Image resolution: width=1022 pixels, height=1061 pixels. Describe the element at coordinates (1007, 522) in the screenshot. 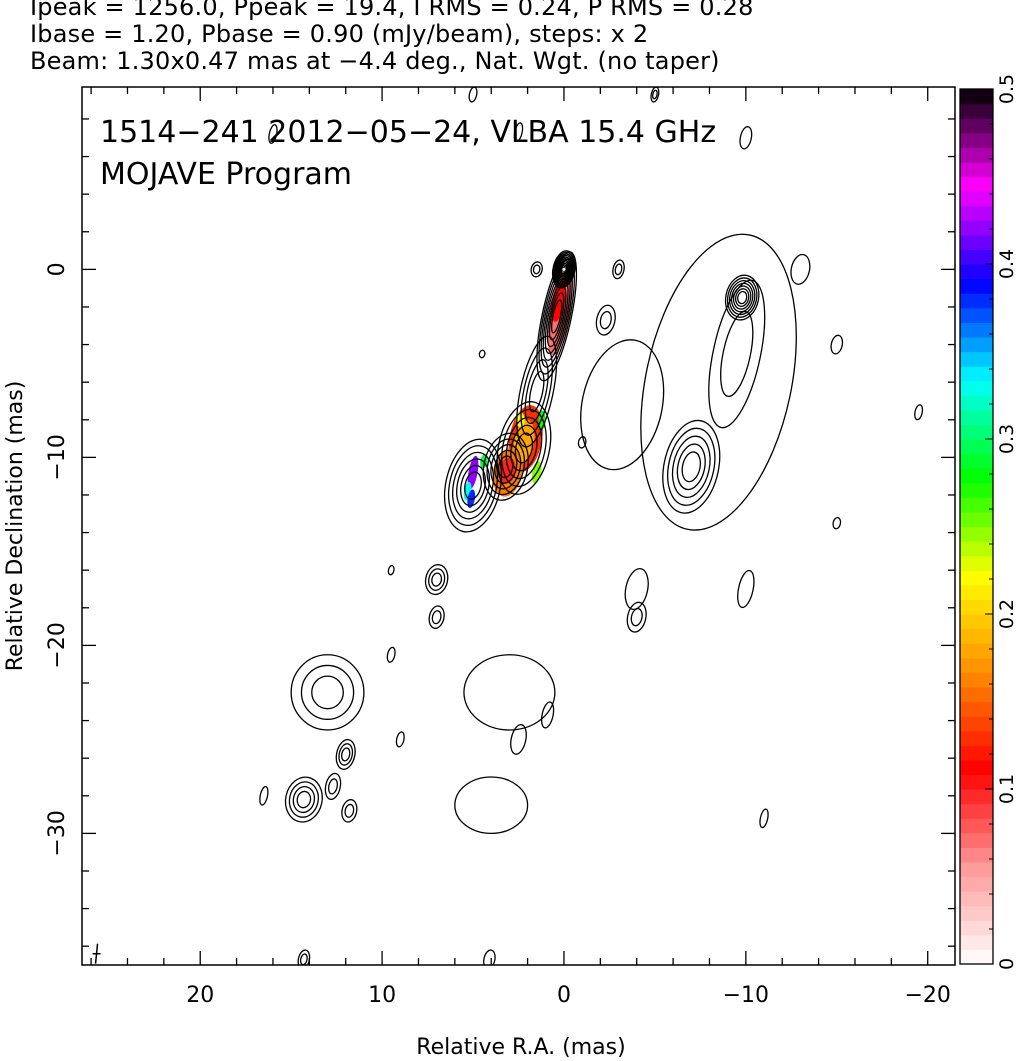

I see `colorbar-tick-labels: 0 0.1 0.2 0.3 0.4 0.5` at that location.